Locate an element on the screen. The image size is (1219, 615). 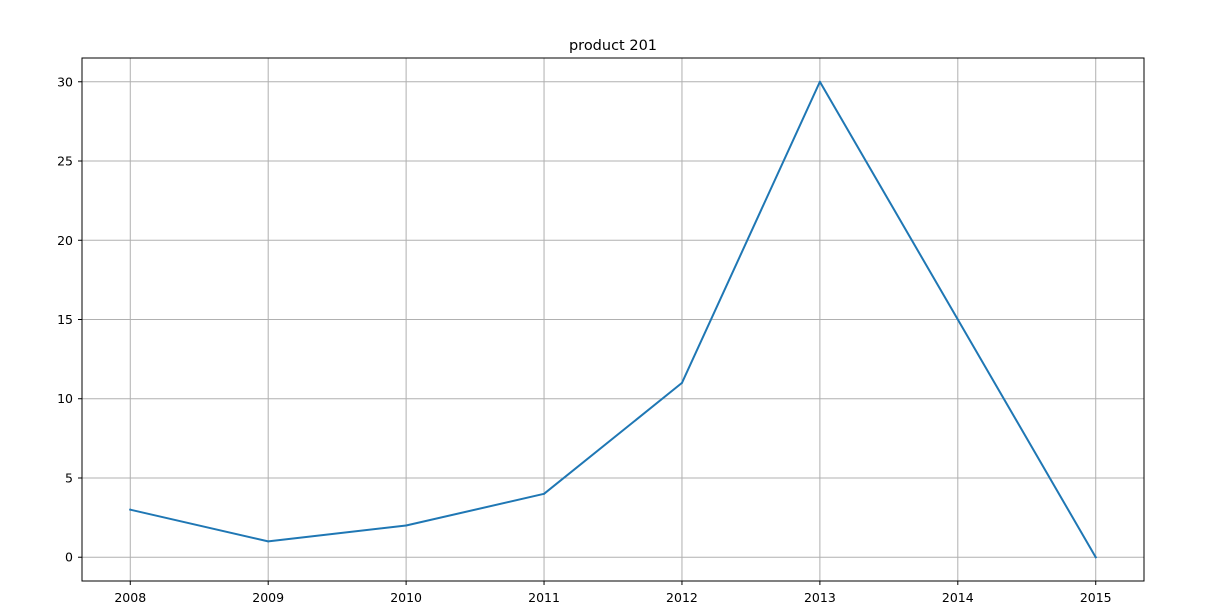
y-tick-label: 5 is located at coordinates (69, 477).